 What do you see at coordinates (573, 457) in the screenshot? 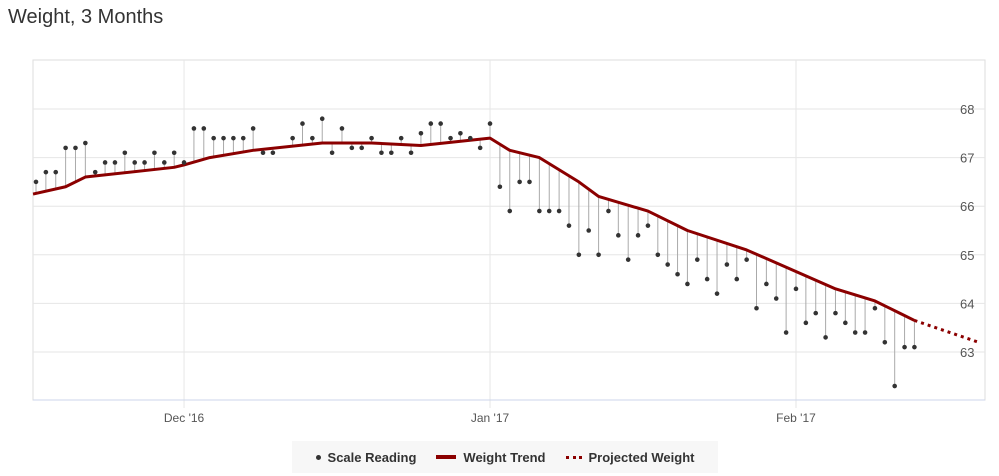
I see `dotted-line-icon` at bounding box center [573, 457].